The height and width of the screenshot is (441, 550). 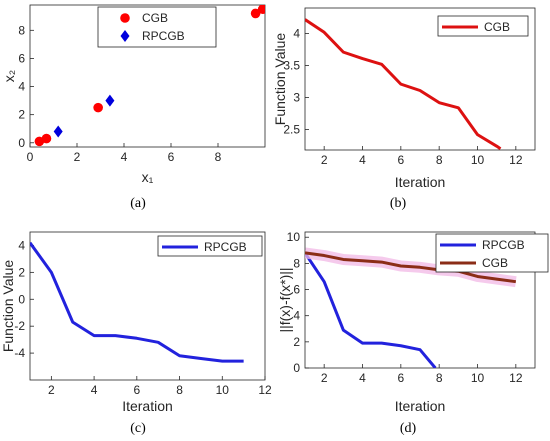 I want to click on y-tick-label: 2.5, so click(x=291, y=130).